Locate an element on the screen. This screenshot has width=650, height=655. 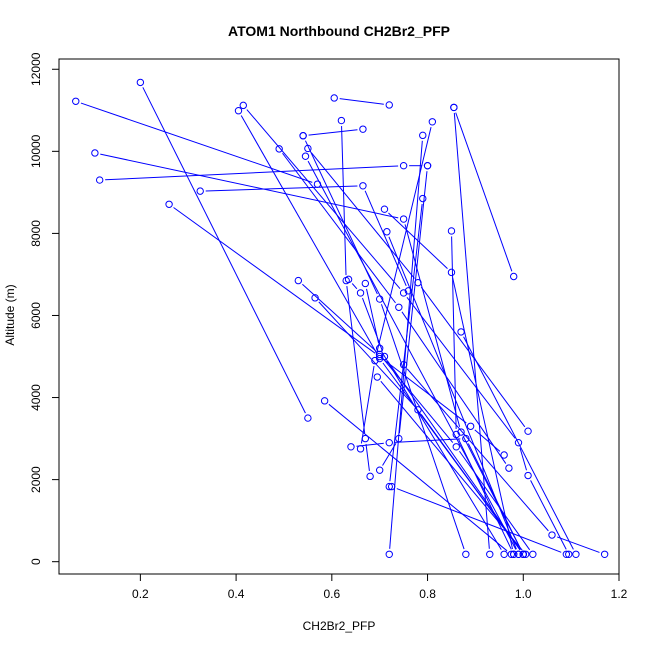
chart-title: ATOM1 Northbound CH2Br2_PFP is located at coordinates (339, 31).